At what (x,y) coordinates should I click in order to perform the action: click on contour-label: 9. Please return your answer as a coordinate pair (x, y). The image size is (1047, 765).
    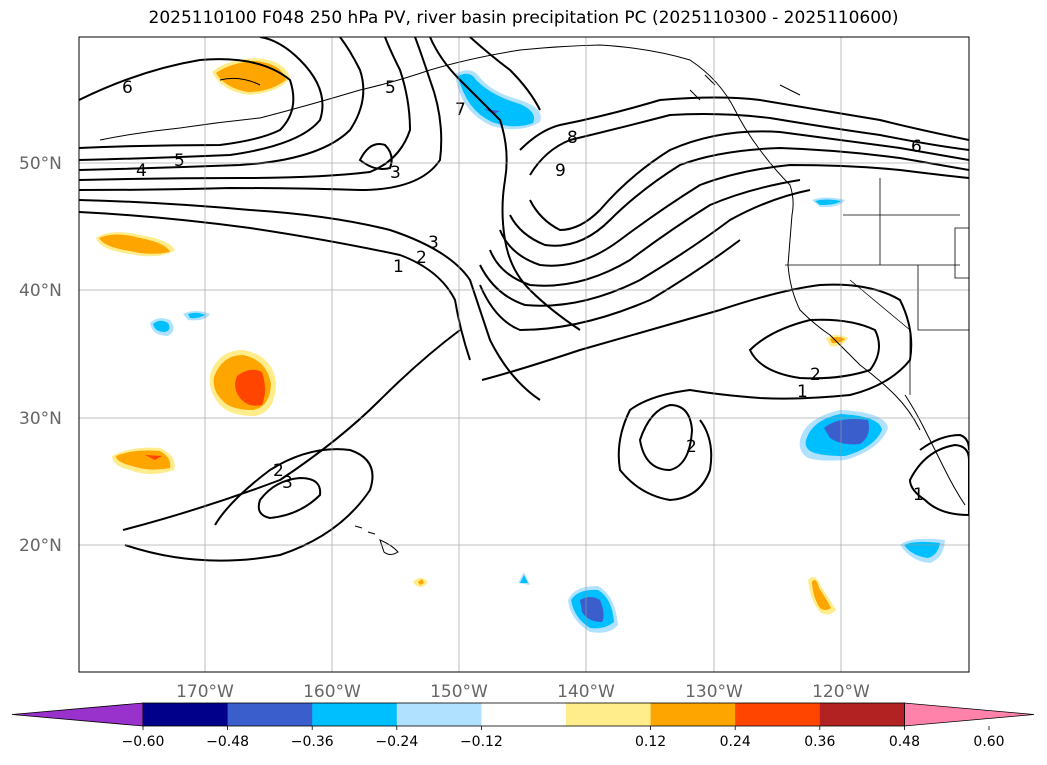
    Looking at the image, I should click on (560, 171).